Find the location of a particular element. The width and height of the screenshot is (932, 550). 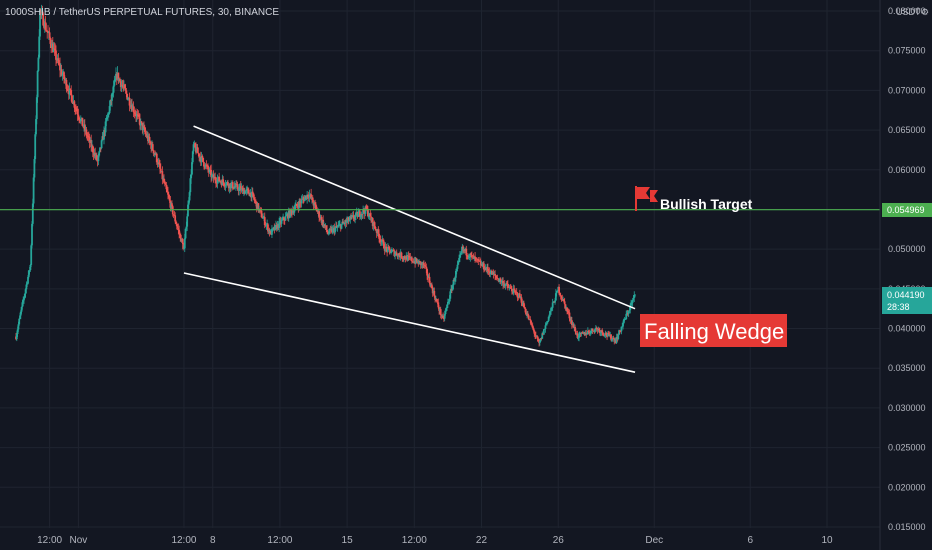

x-tick-label: Dec is located at coordinates (654, 540).